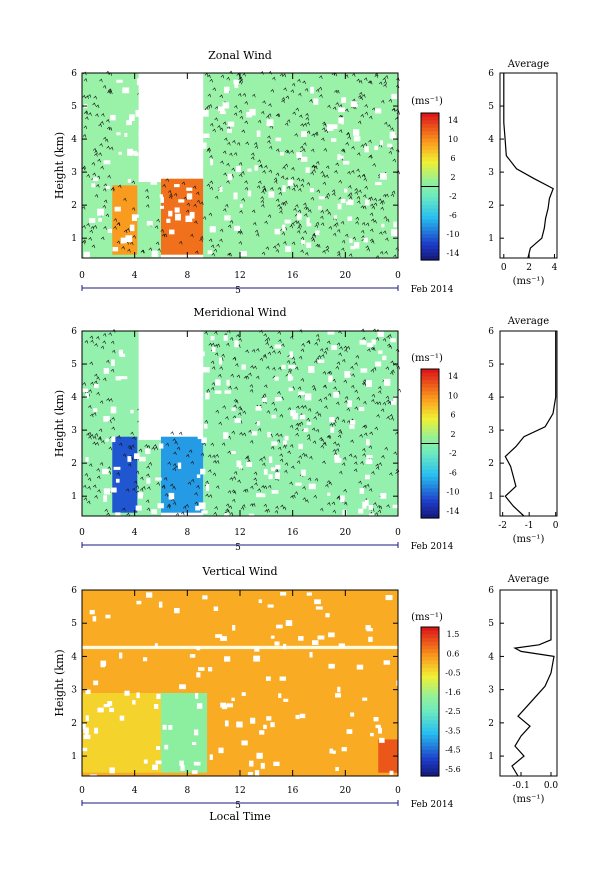  Describe the element at coordinates (520, 786) in the screenshot. I see `profile-x-tick-label: -0.1` at that location.